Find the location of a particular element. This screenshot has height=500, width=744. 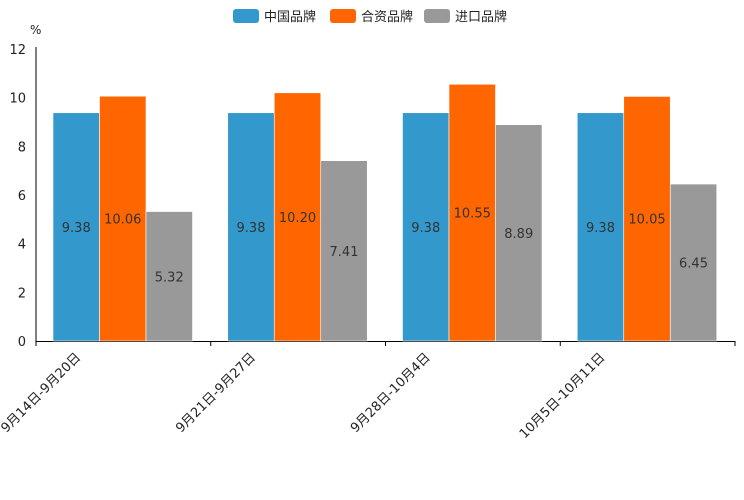

y-tick-label: 6 is located at coordinates (22, 196).